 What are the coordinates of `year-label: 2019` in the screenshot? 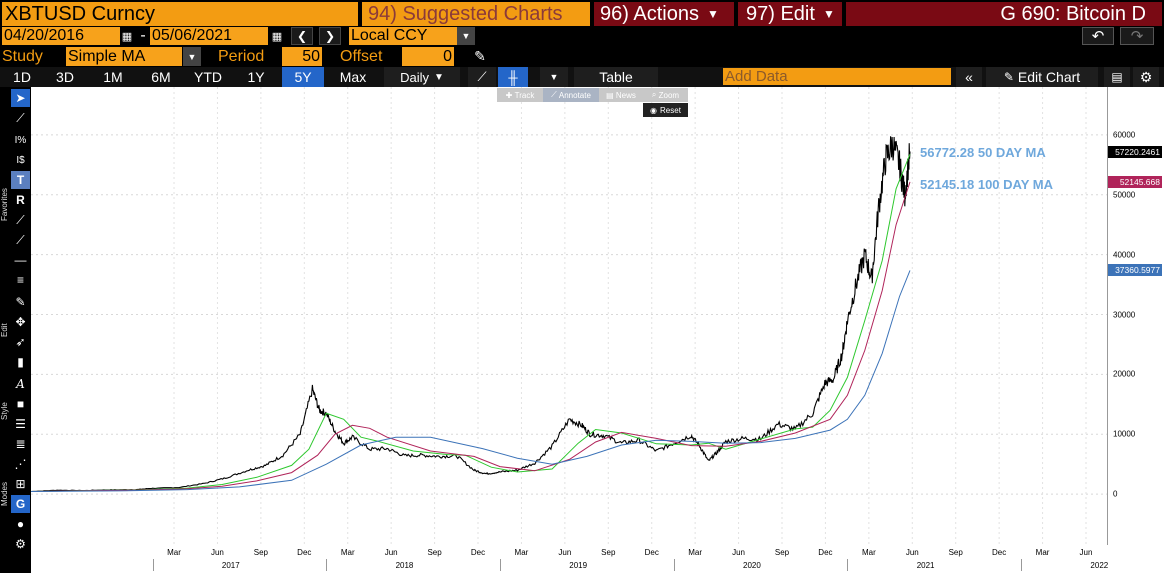 It's located at (578, 565).